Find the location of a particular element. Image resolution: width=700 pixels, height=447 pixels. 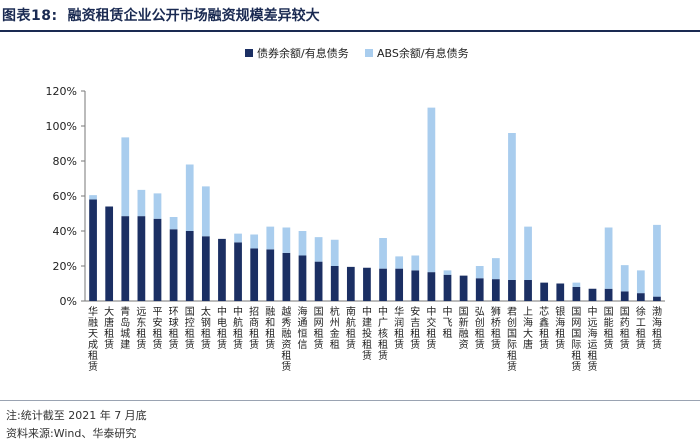

category-label: 中飞租 is located at coordinates (448, 322).